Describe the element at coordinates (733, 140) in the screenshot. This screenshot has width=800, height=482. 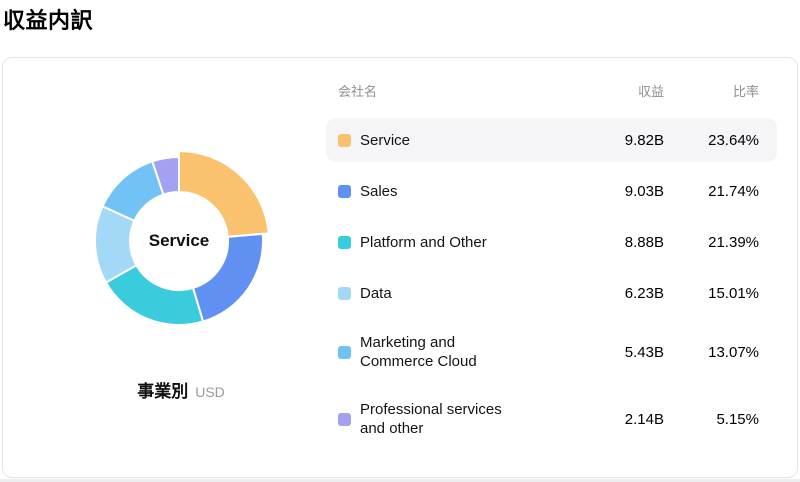
I see `ratio-value: 23.64%` at that location.